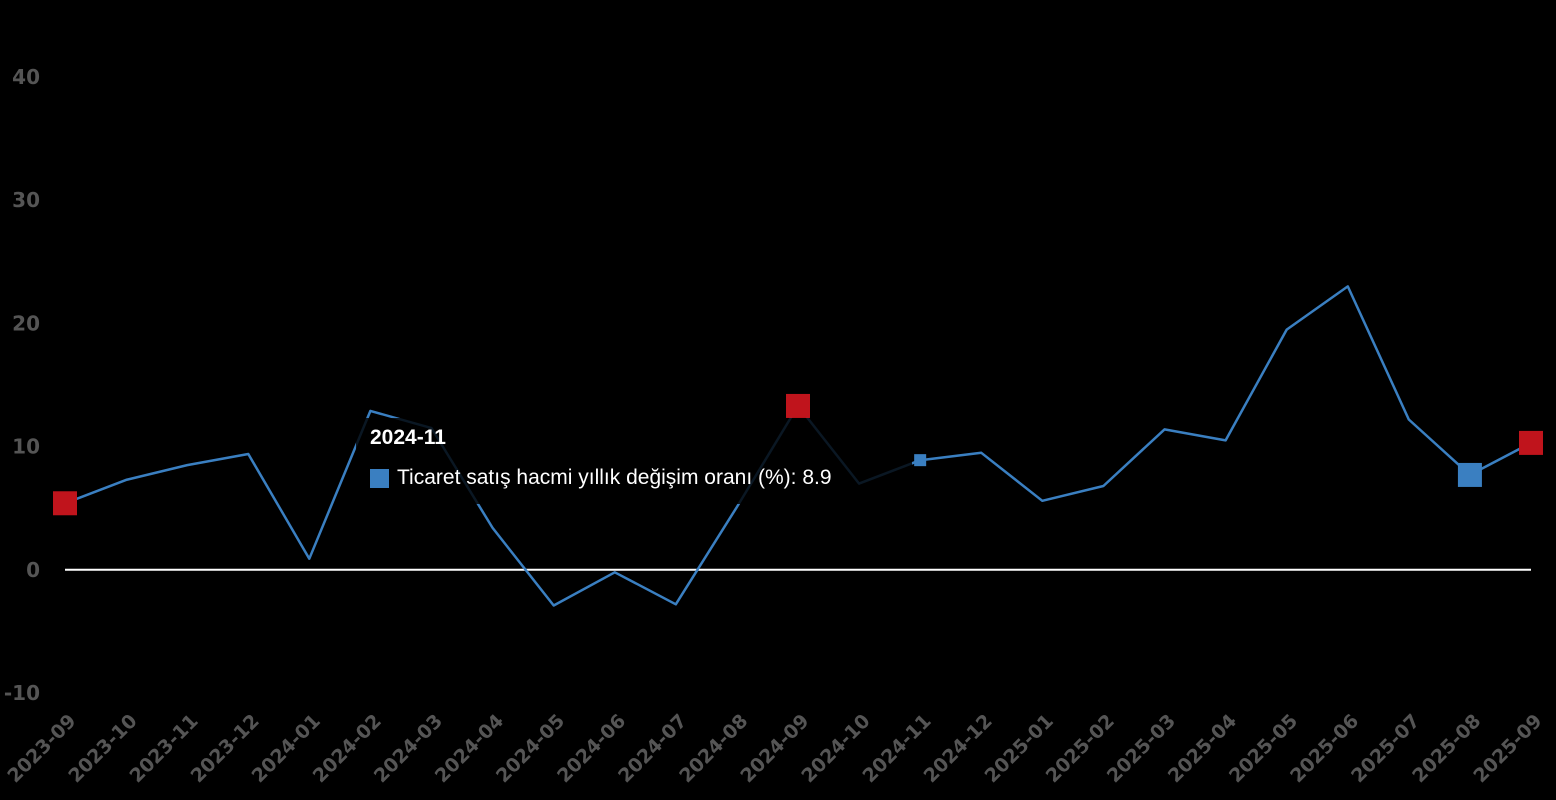 This screenshot has width=1556, height=800. I want to click on tooltip-swatch-icon, so click(379, 478).